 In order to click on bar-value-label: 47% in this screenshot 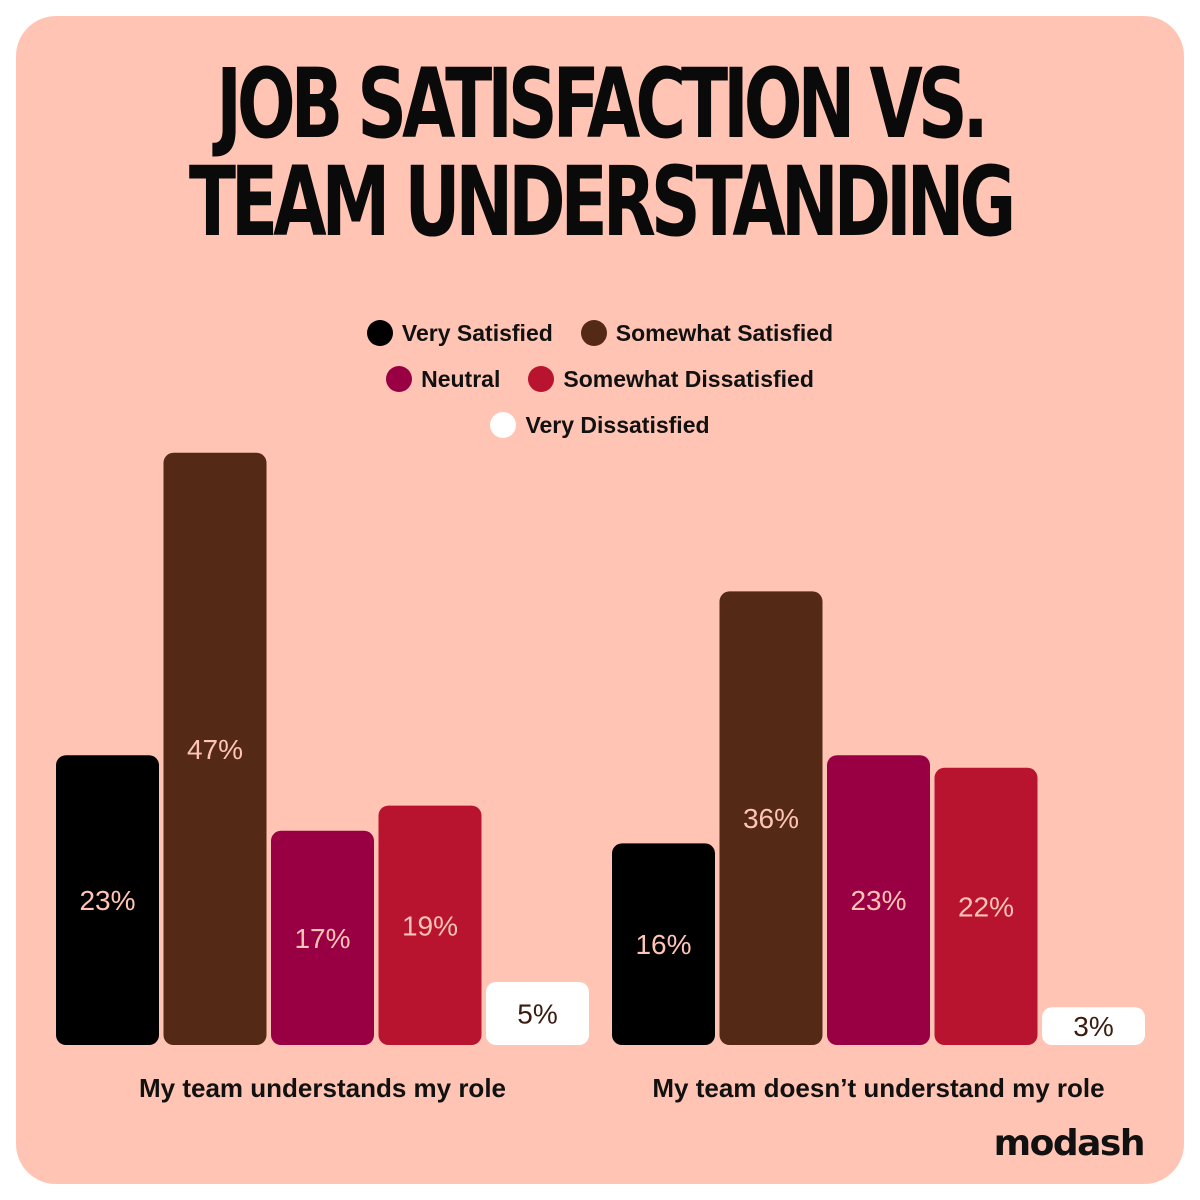, I will do `click(215, 749)`.